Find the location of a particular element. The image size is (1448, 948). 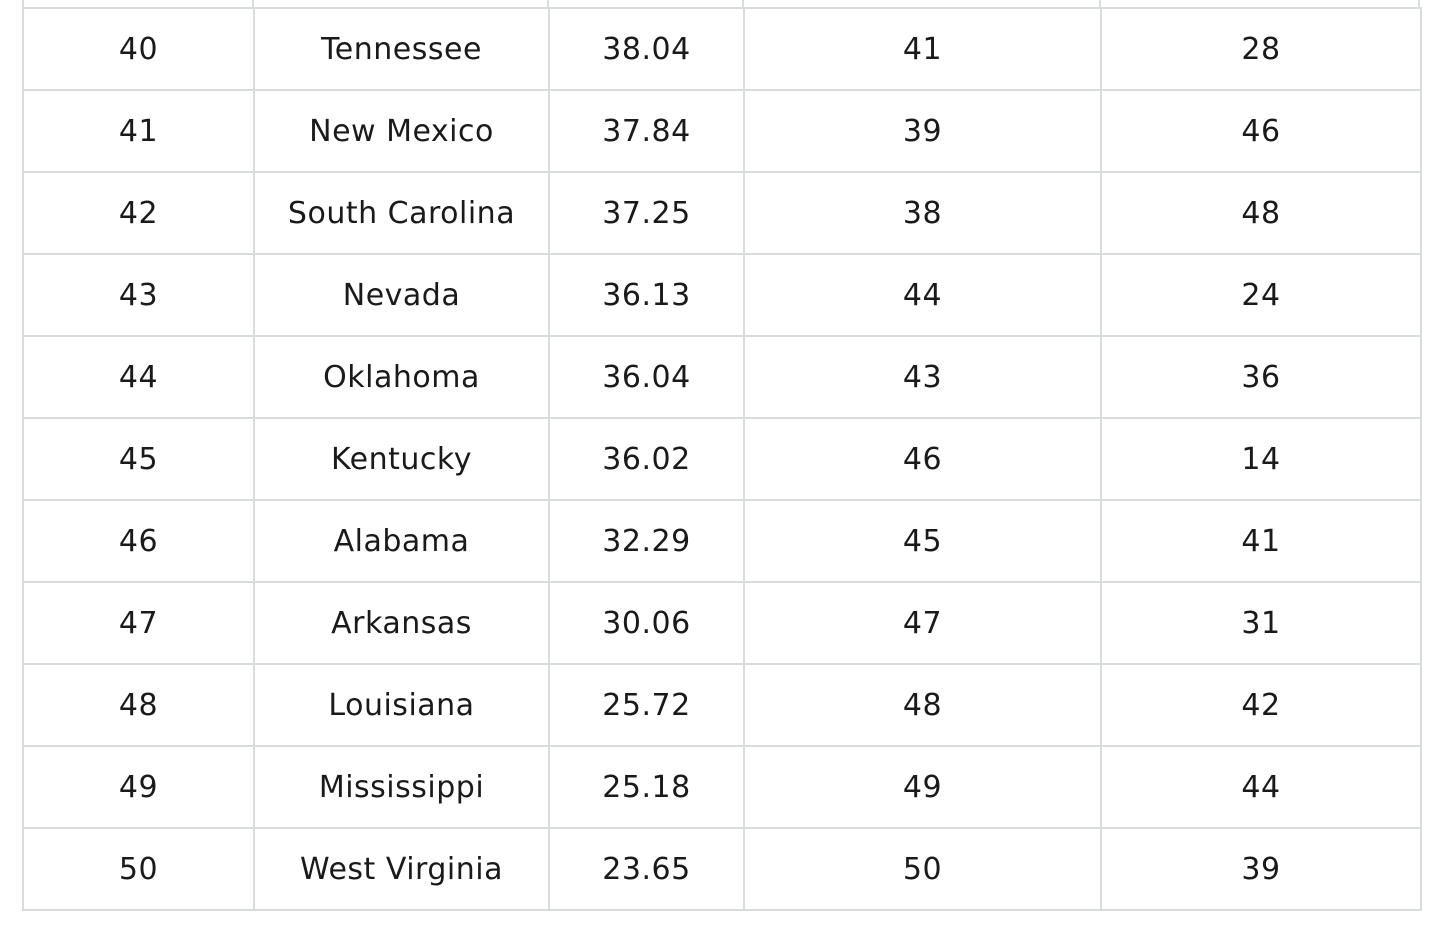

table-cell: 23.65 is located at coordinates (646, 869).